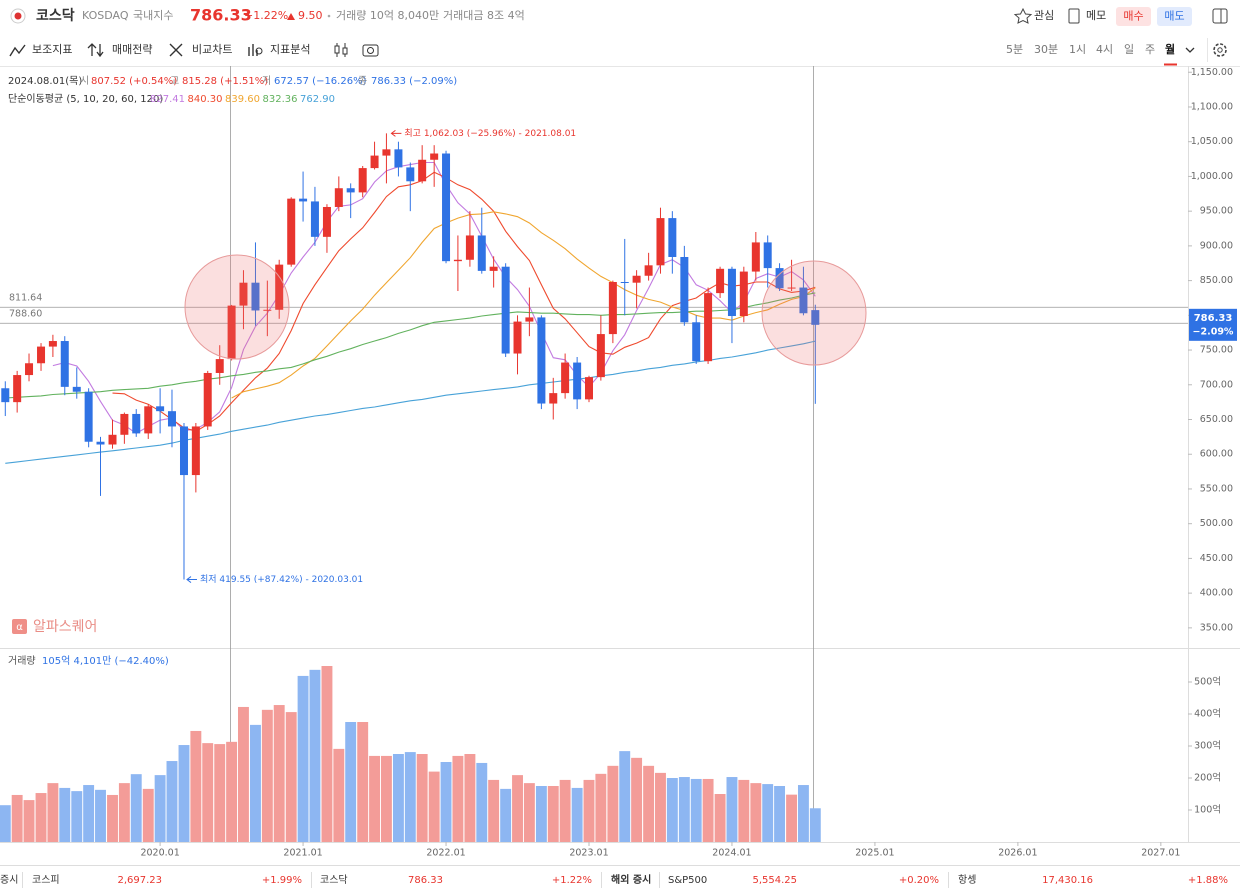 Image resolution: width=1240 pixels, height=894 pixels. I want to click on settings-icon, so click(1220, 50).